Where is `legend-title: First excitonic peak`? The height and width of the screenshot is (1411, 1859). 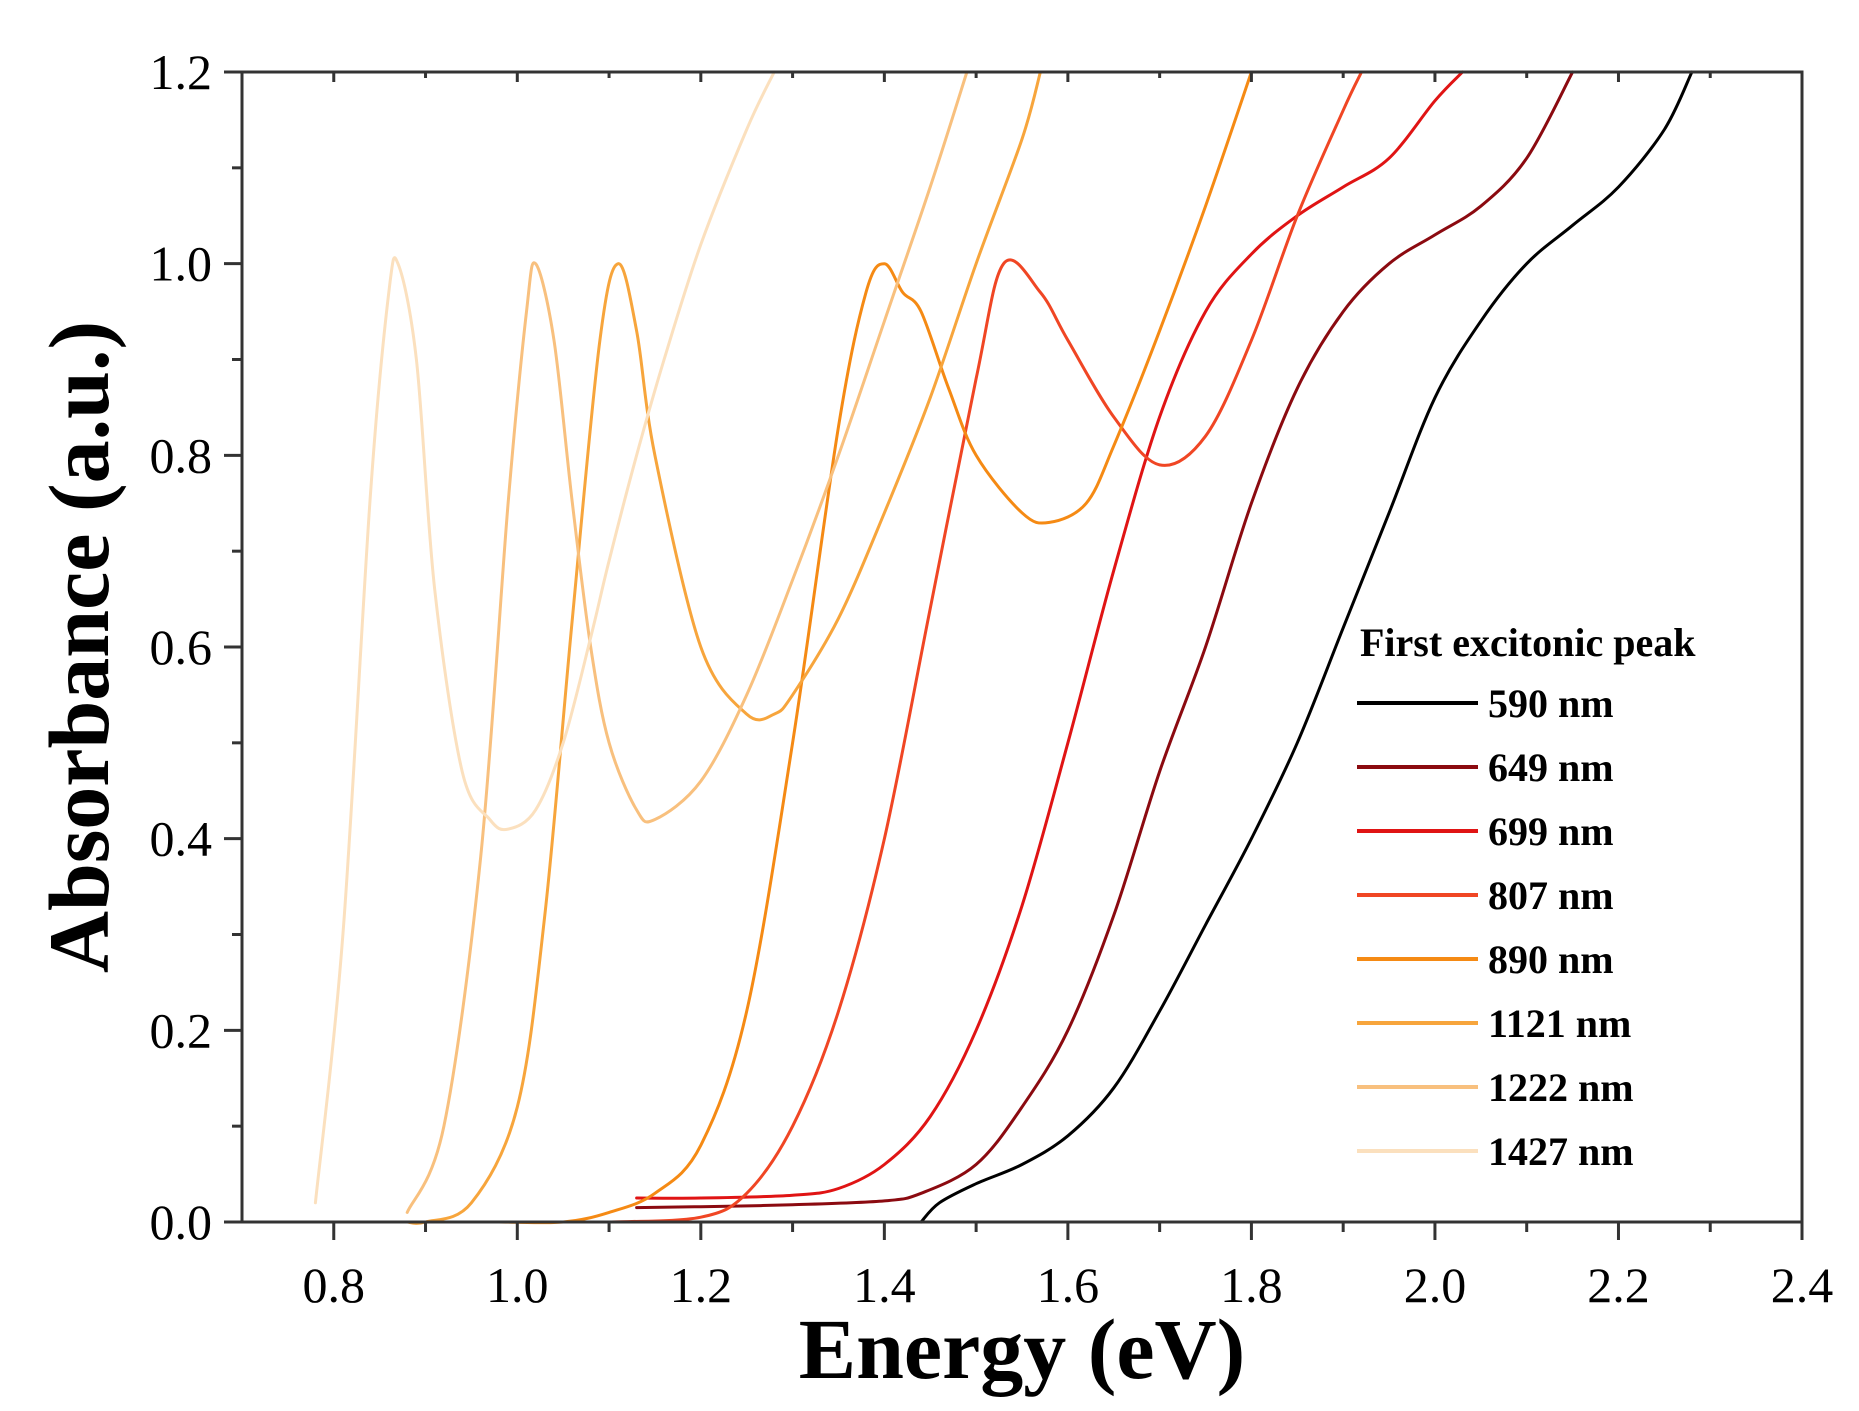 legend-title: First excitonic peak is located at coordinates (1528, 642).